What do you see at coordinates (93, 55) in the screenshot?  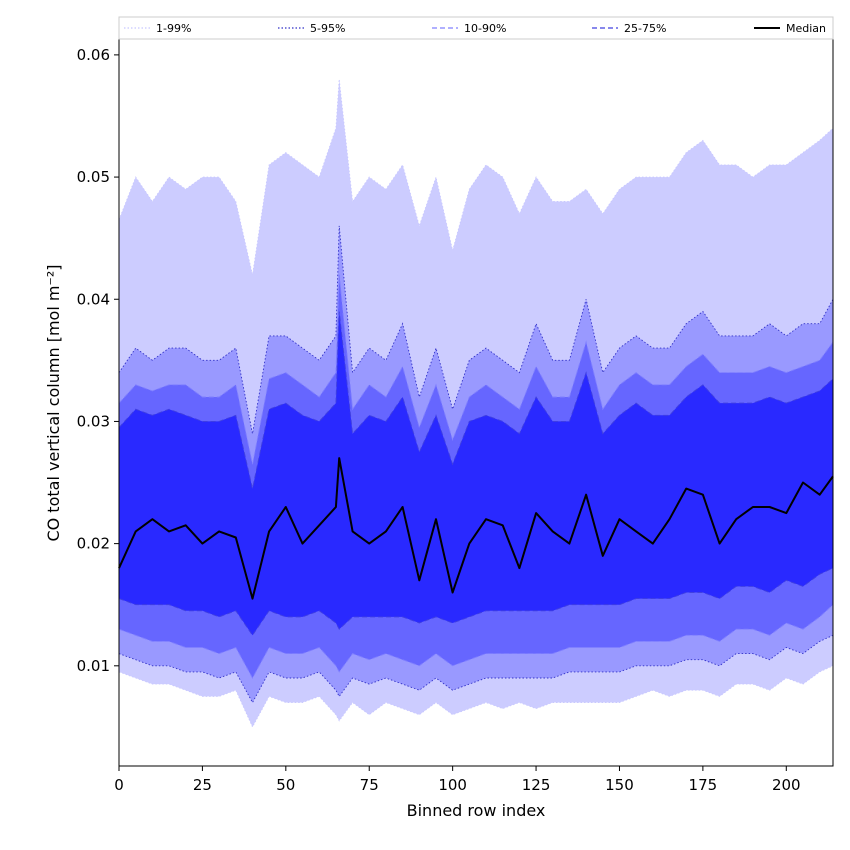 I see `y-tick-label: 0.06` at bounding box center [93, 55].